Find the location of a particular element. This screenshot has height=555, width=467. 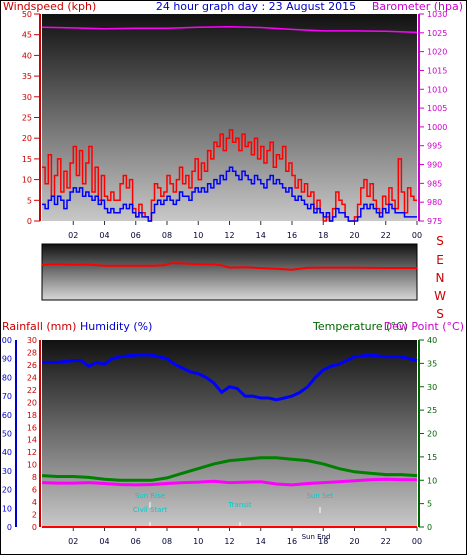

sun-annotation: Transit is located at coordinates (239, 505).